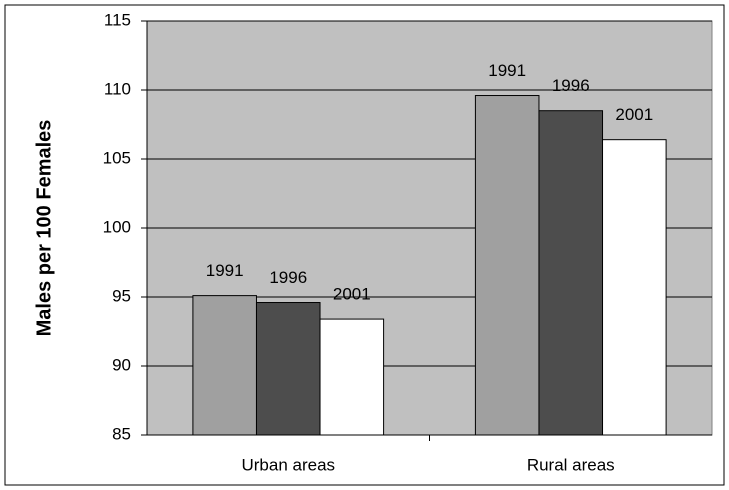 The width and height of the screenshot is (729, 490). I want to click on y-tick-label: 115, so click(117, 19).